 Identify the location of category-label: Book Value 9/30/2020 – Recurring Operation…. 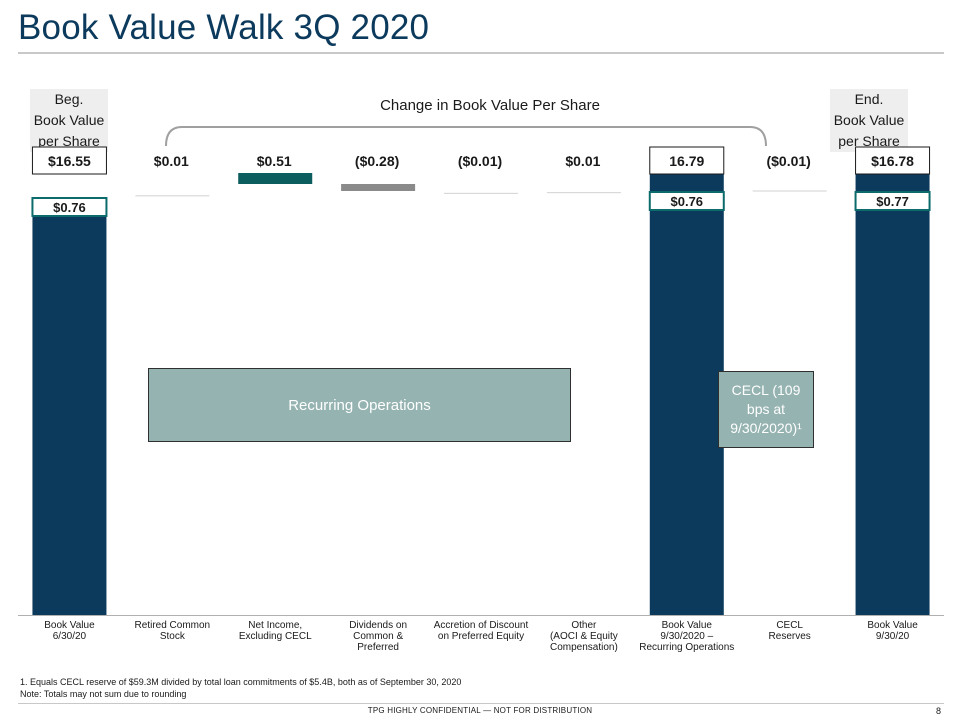
(686, 636).